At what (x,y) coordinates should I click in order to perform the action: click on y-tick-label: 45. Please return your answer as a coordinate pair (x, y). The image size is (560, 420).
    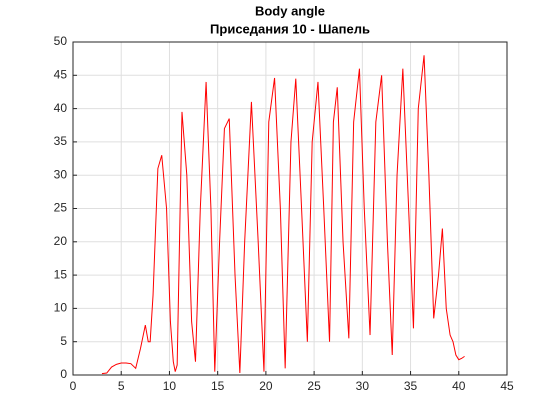
    Looking at the image, I should click on (61, 74).